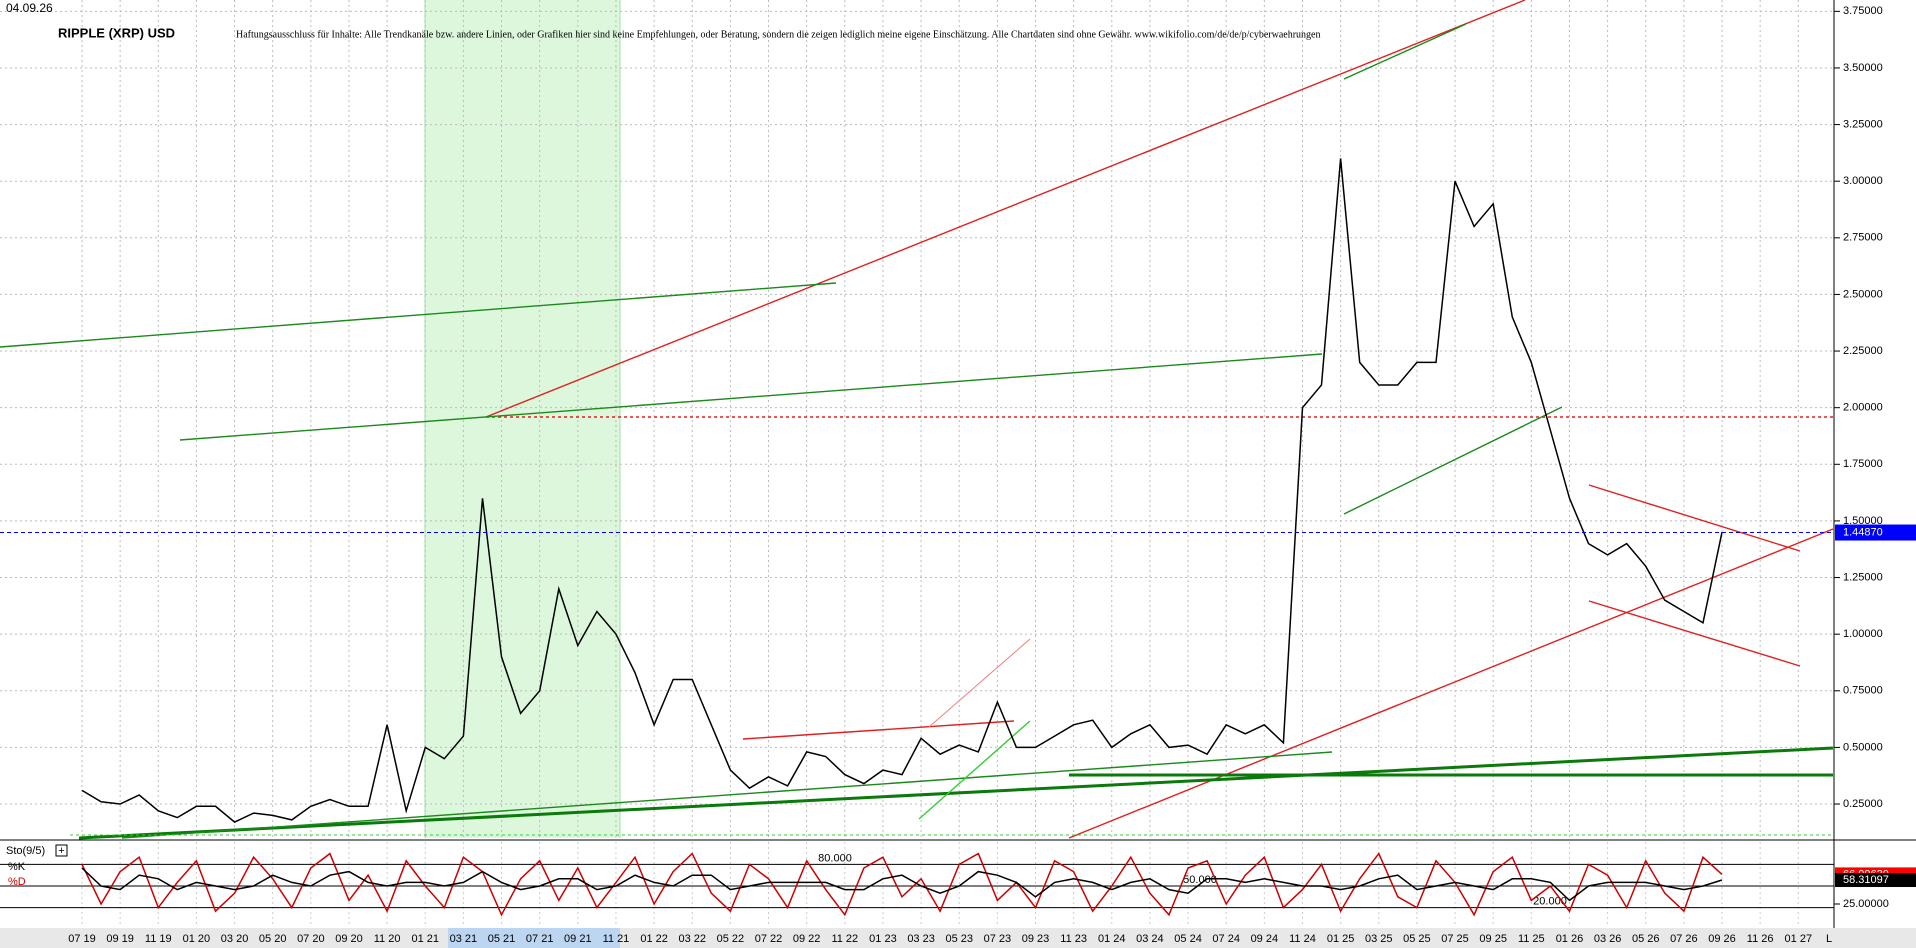  I want to click on sto-line, so click(902, 884).